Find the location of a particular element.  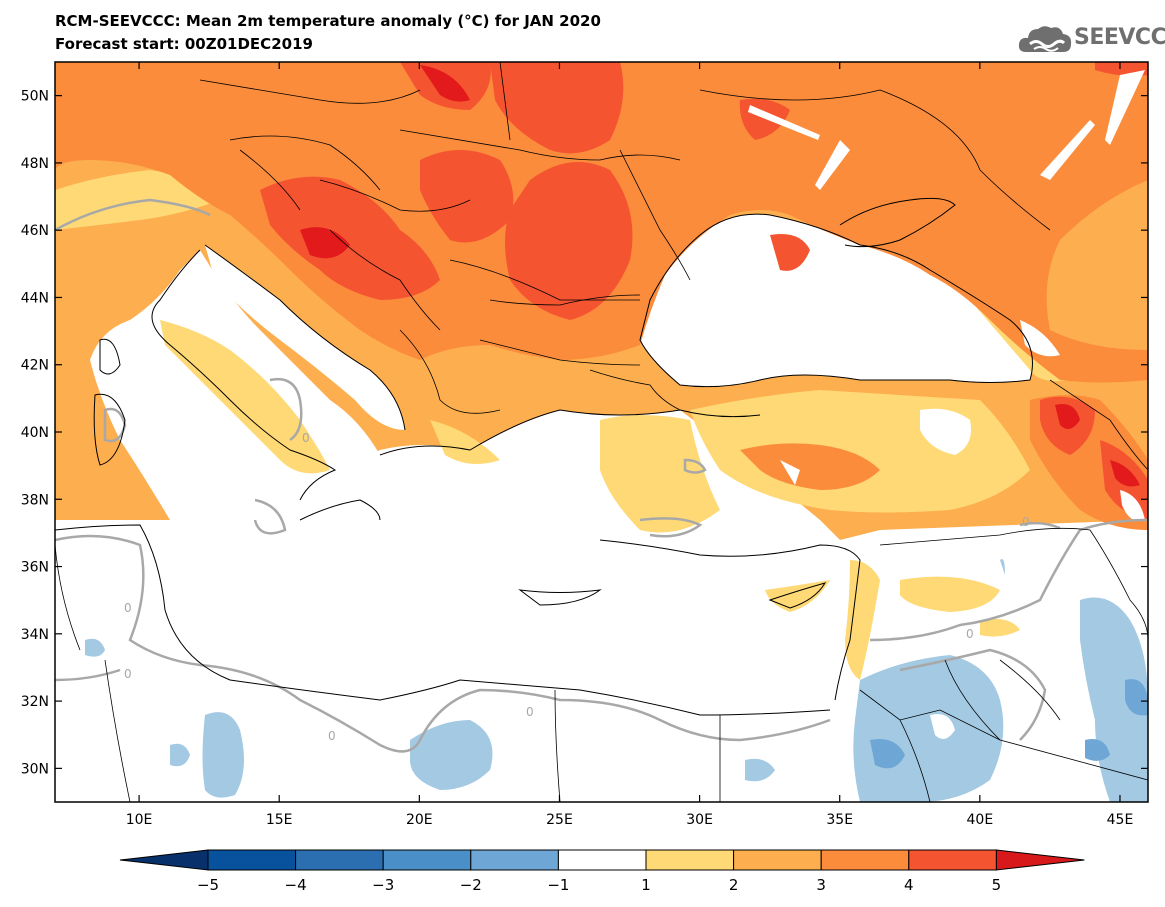

colorbar-label: 2 is located at coordinates (734, 885).